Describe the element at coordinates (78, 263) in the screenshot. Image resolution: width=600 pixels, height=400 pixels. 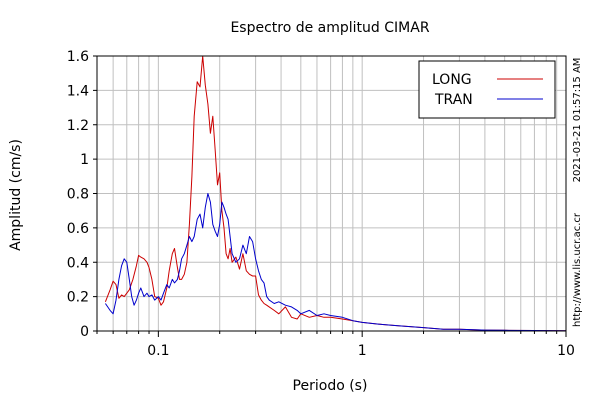
I see `y-tick-label: 0.4` at that location.